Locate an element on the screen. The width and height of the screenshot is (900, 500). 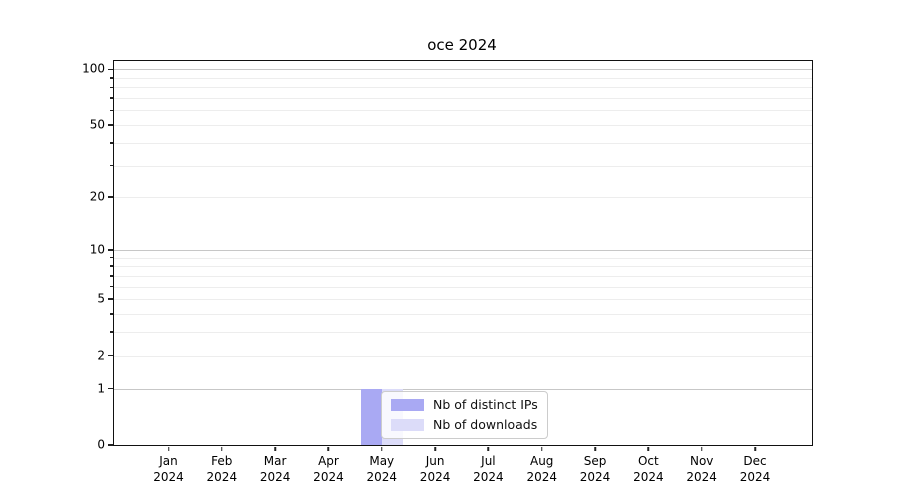
x-axis-tick-label: Nov 2024 is located at coordinates (701, 469).